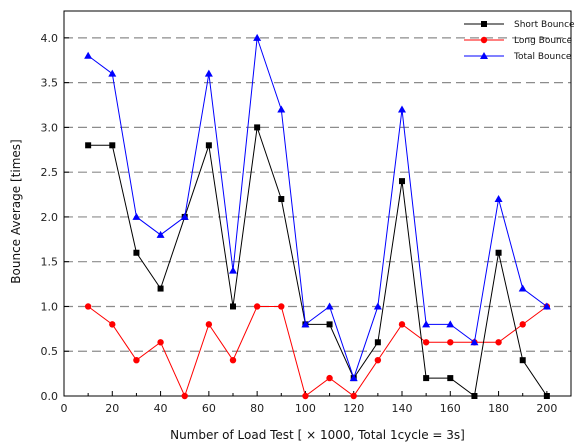  Describe the element at coordinates (50, 83) in the screenshot. I see `y-tick-label: 3.5` at that location.